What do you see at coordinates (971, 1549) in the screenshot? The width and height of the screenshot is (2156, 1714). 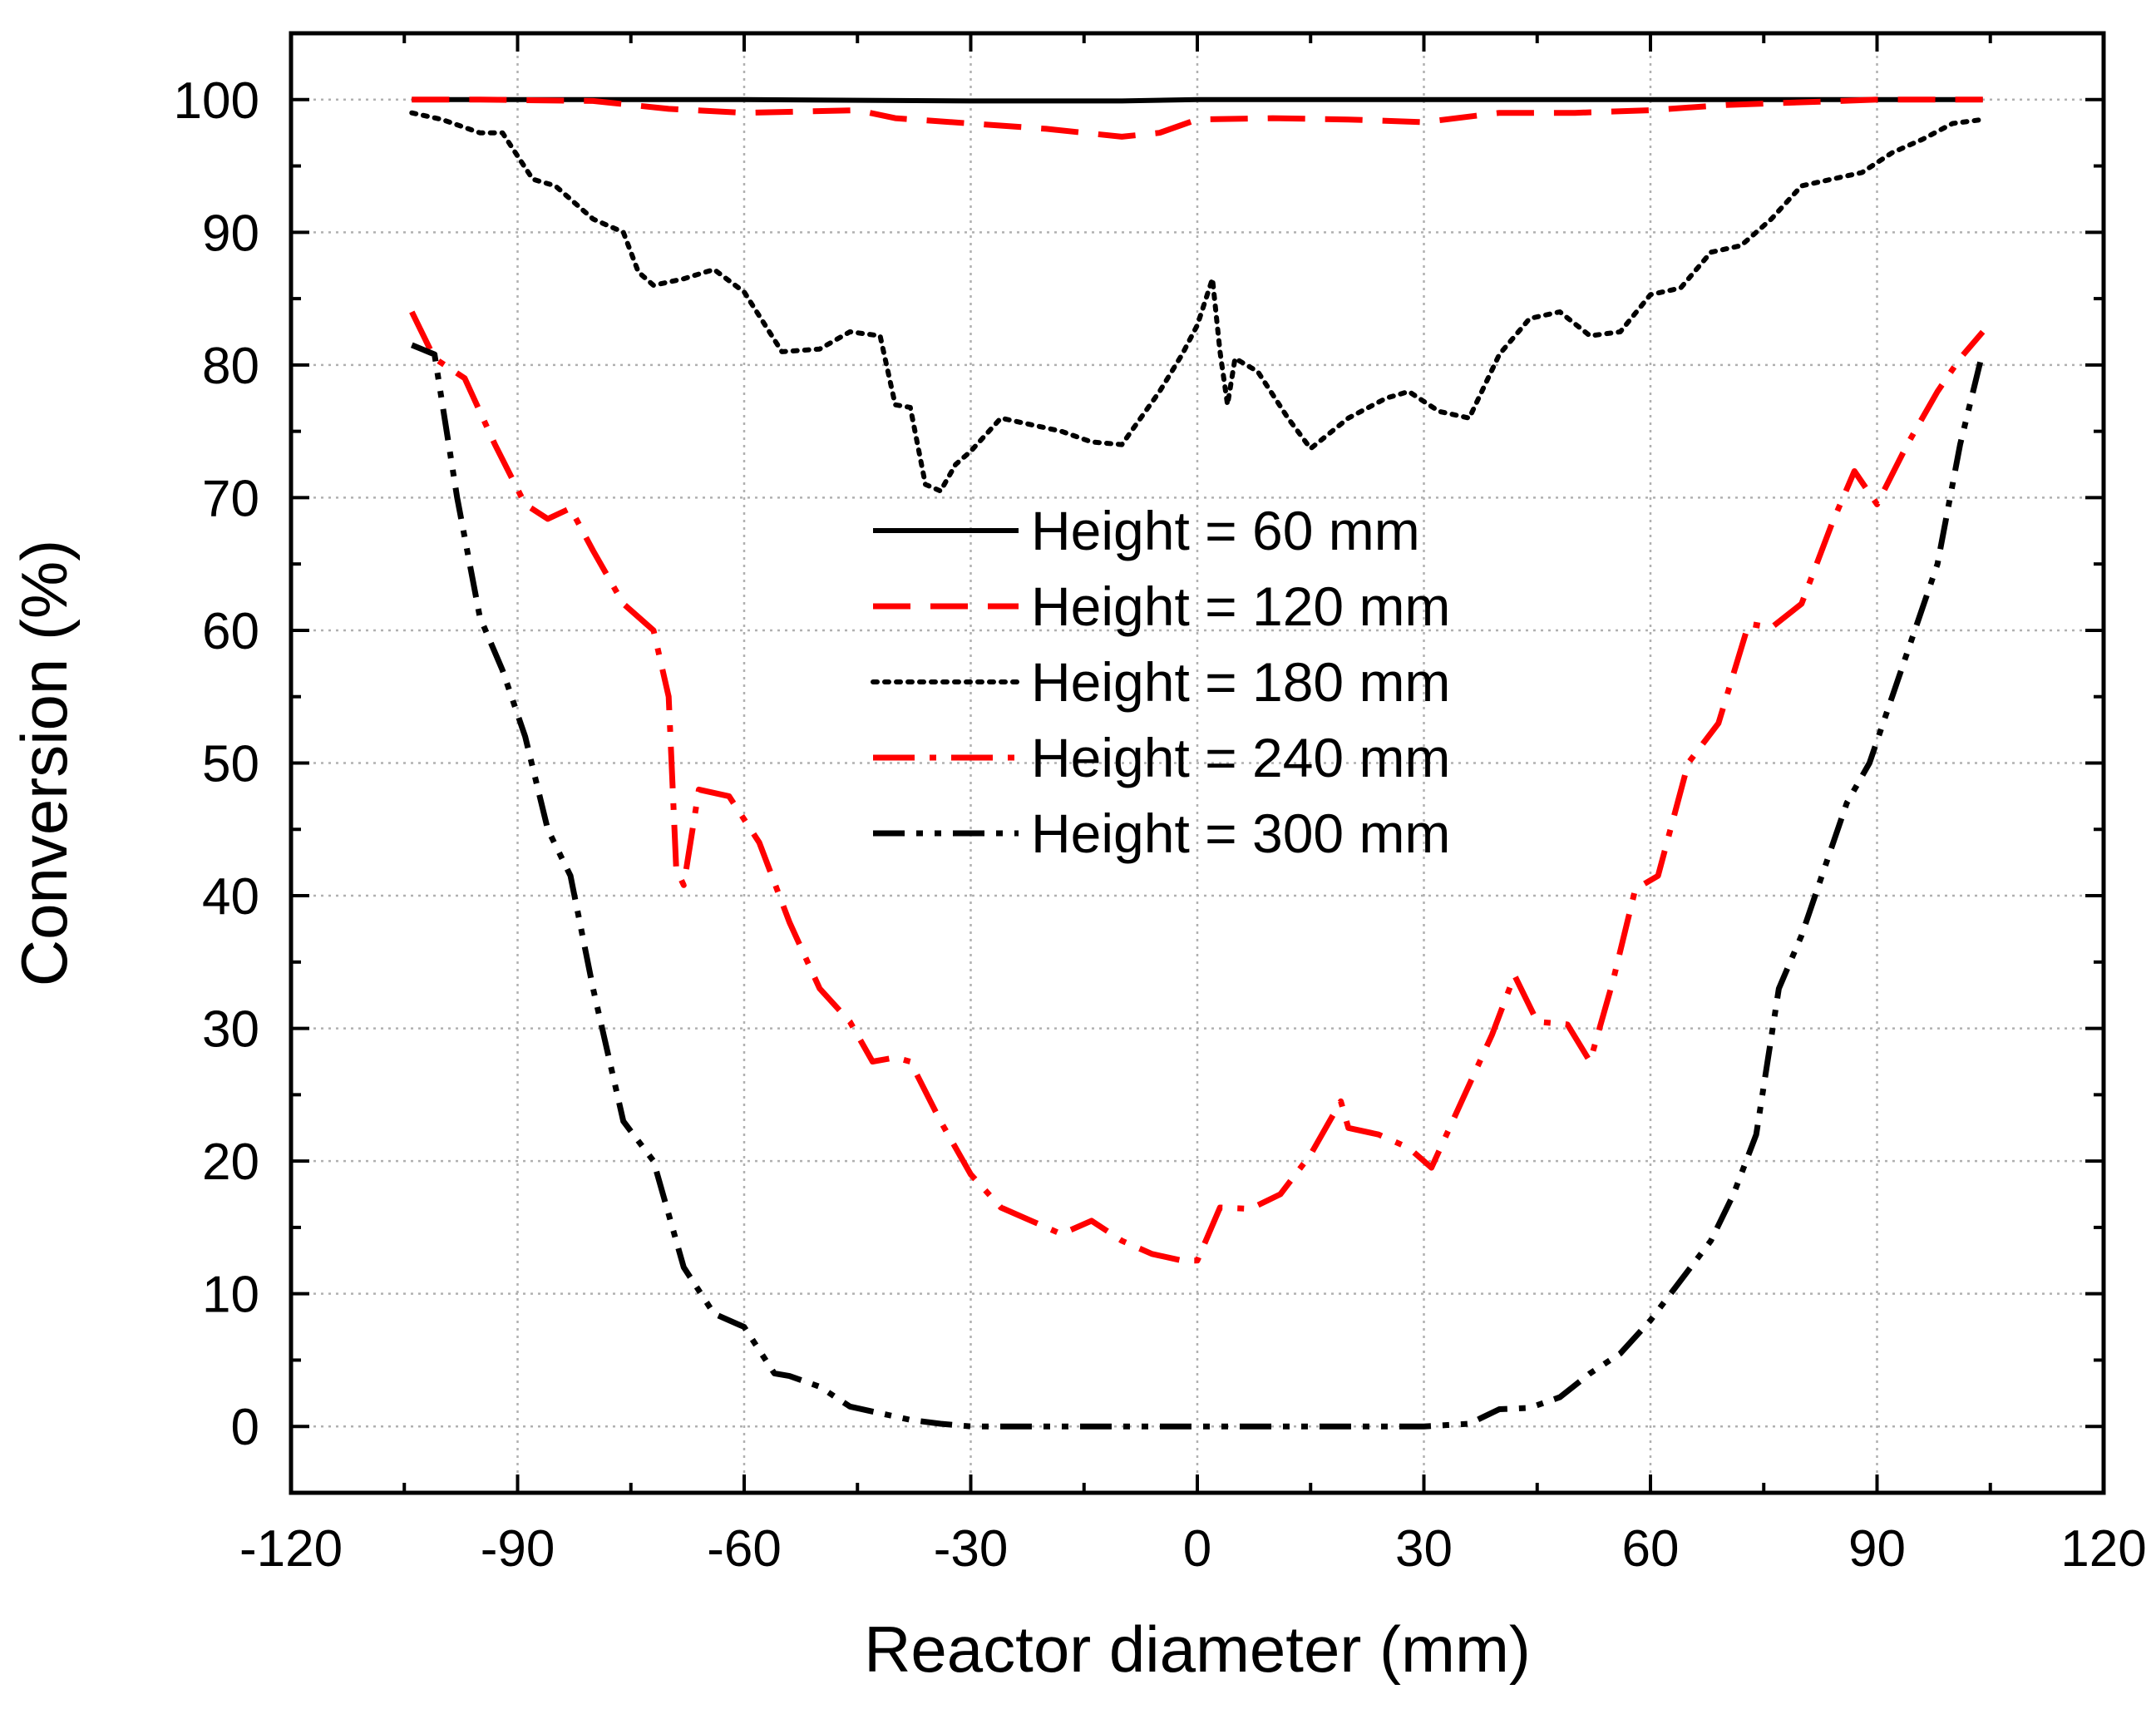 I see `x-tick-label: -30` at bounding box center [971, 1549].